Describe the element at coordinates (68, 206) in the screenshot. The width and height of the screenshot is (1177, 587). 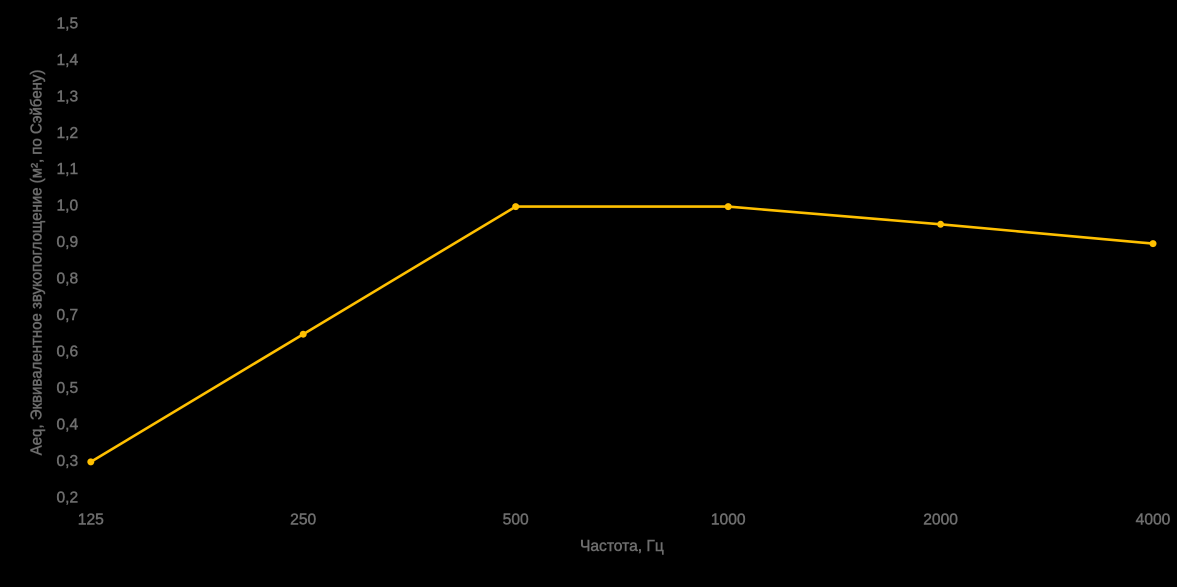
I see `svg-text: 1,0` at that location.